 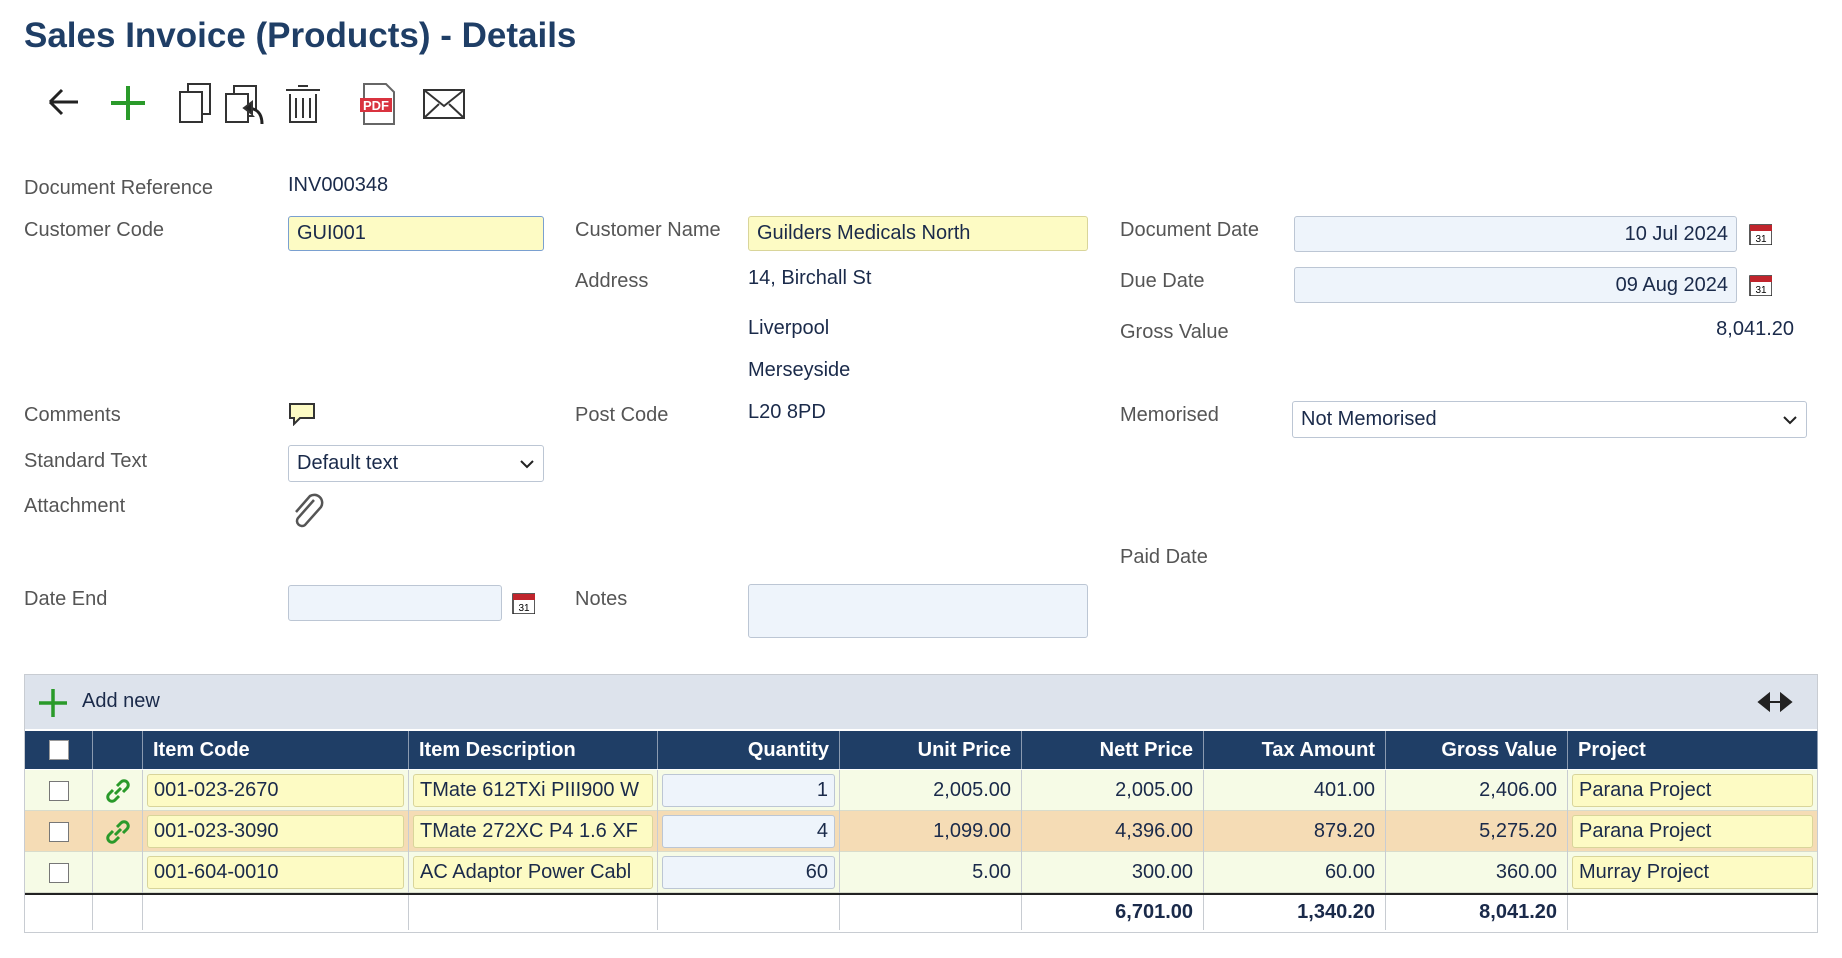 What do you see at coordinates (931, 750) in the screenshot?
I see `column-header: Unit Price` at bounding box center [931, 750].